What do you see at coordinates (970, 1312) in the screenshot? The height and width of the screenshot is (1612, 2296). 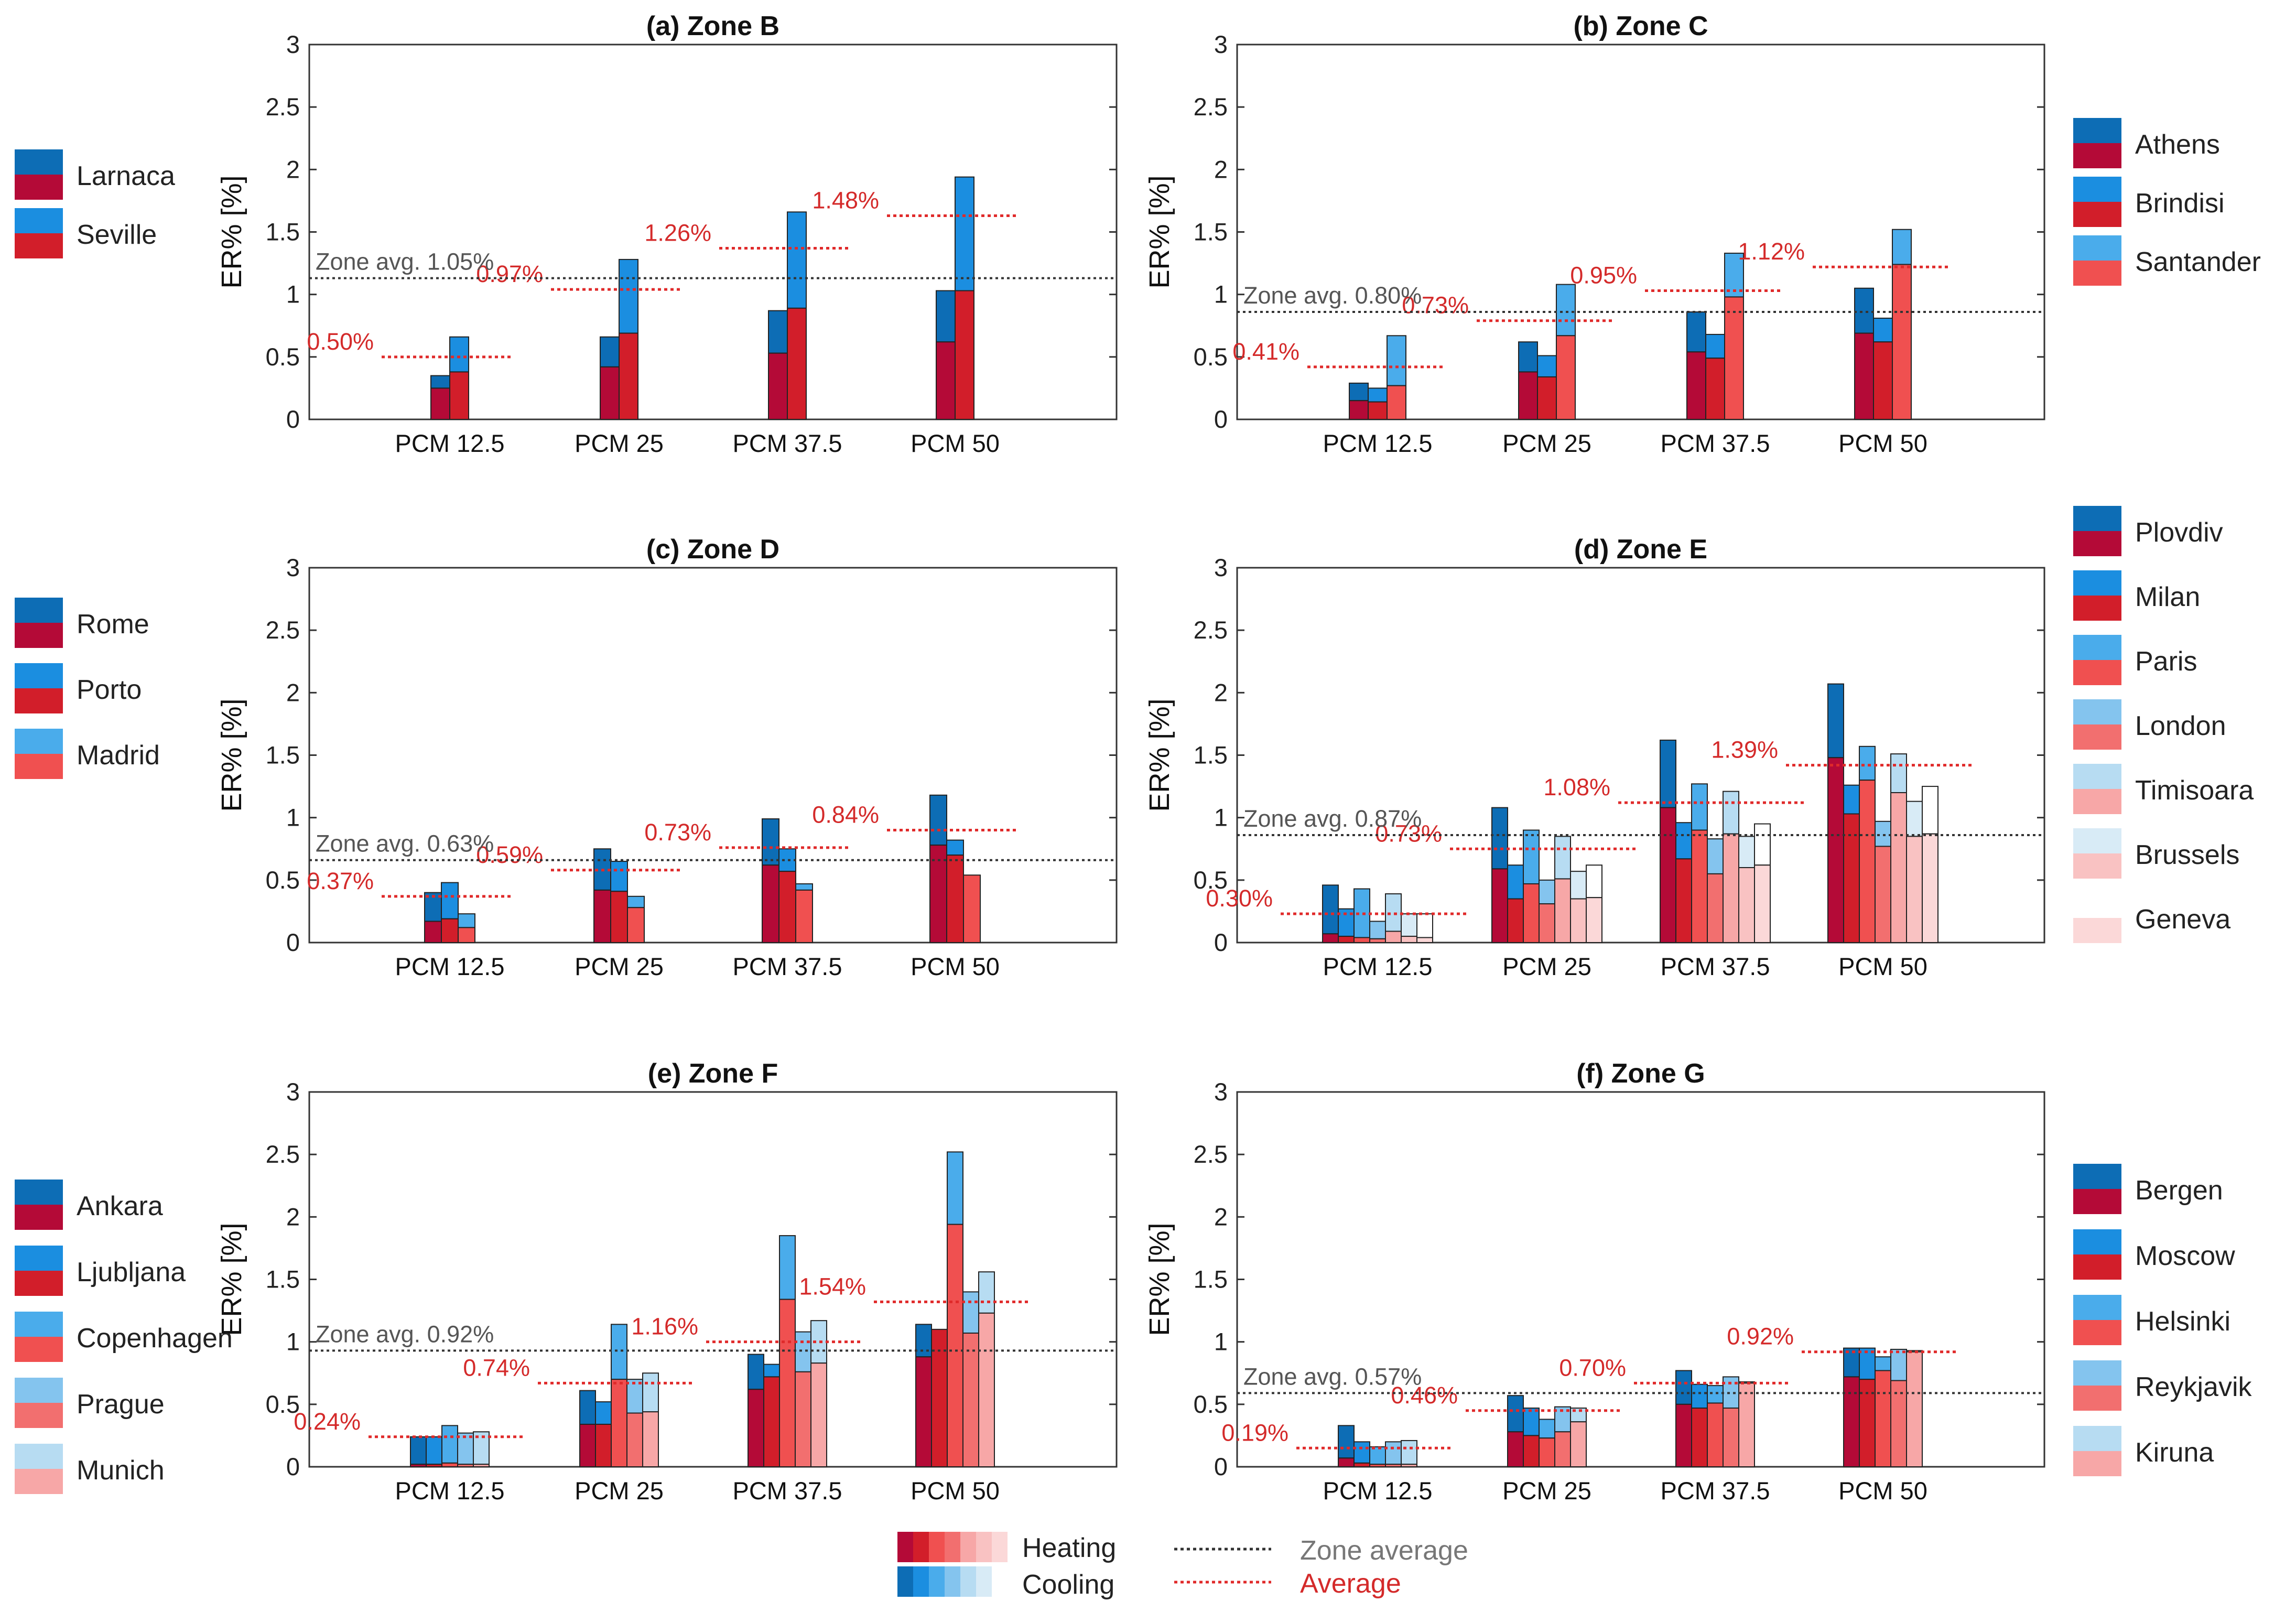 I see `cooling-bar-prague` at bounding box center [970, 1312].